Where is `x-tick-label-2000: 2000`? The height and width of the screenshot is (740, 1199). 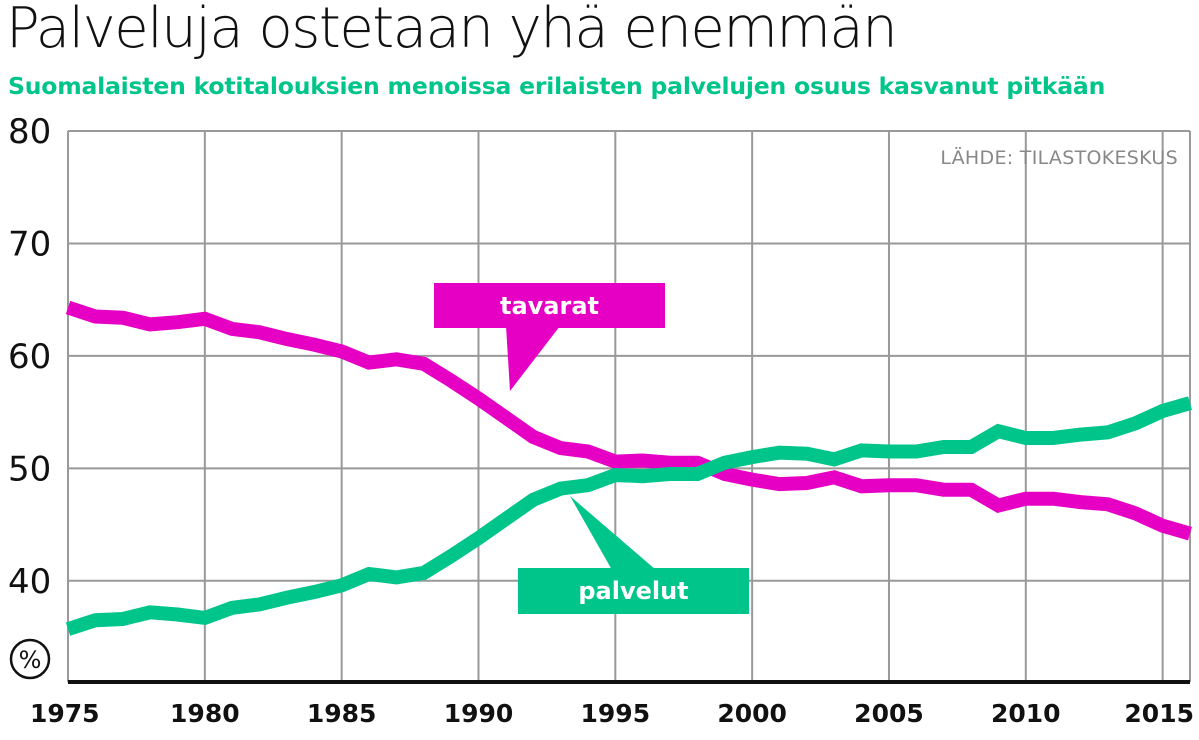 x-tick-label-2000: 2000 is located at coordinates (752, 713).